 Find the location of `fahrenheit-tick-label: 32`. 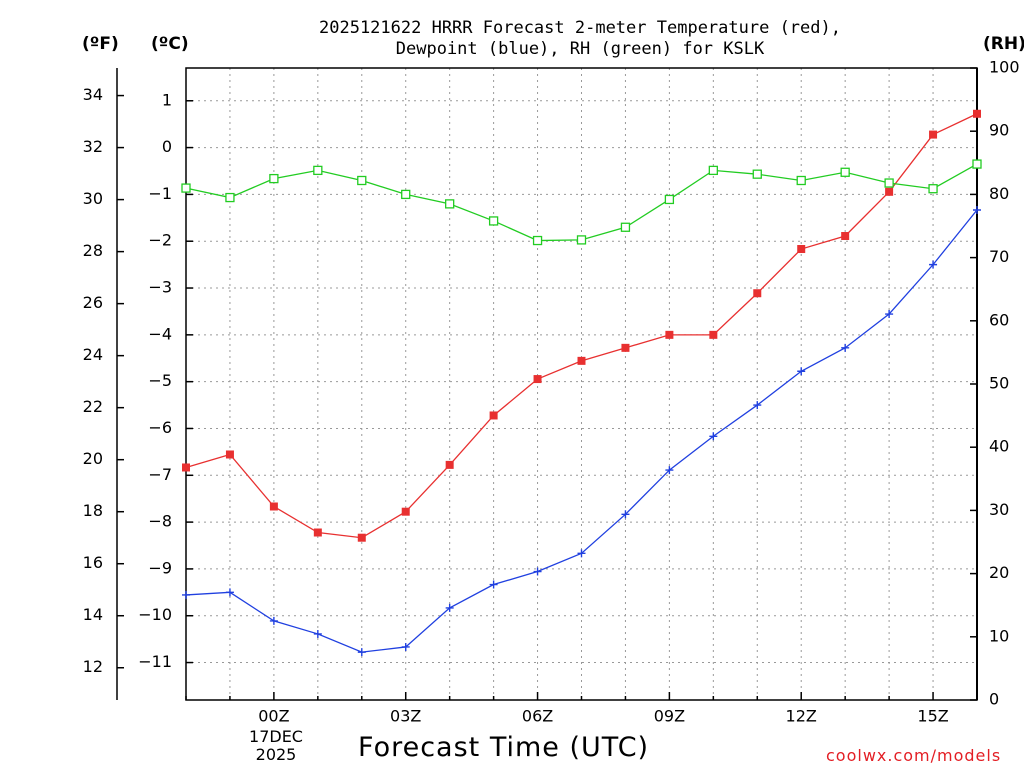

fahrenheit-tick-label: 32 is located at coordinates (93, 146).